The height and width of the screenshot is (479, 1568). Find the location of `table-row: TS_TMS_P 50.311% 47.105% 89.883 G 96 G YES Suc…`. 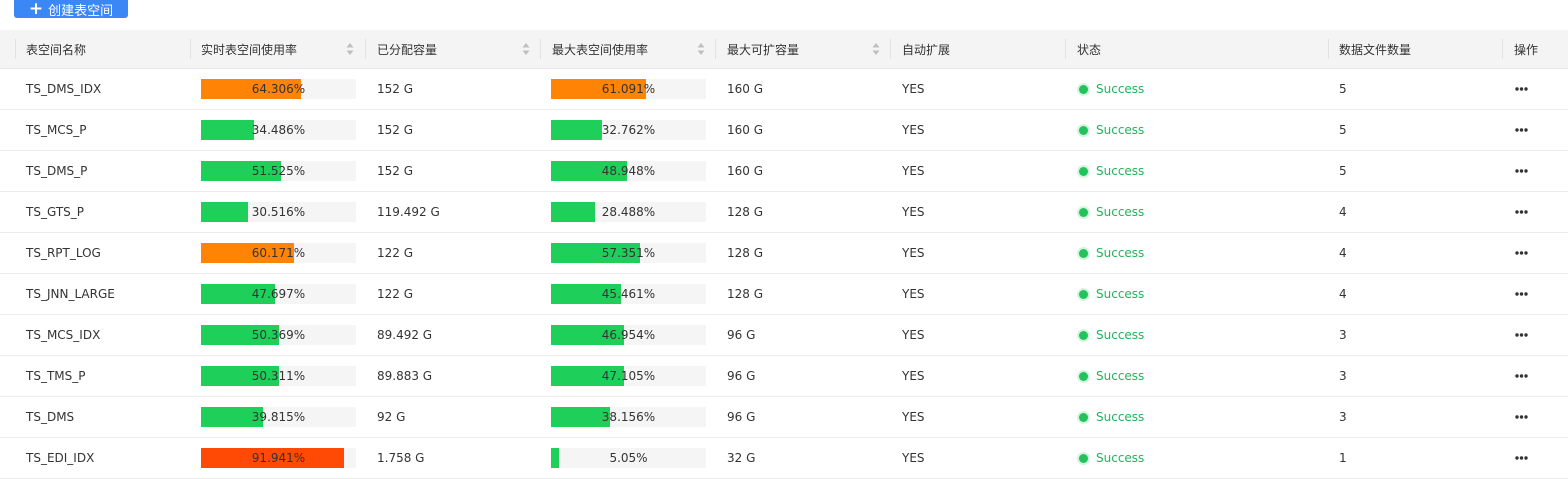

table-row: TS_TMS_P 50.311% 47.105% 89.883 G 96 G YES Suc… is located at coordinates (784, 376).